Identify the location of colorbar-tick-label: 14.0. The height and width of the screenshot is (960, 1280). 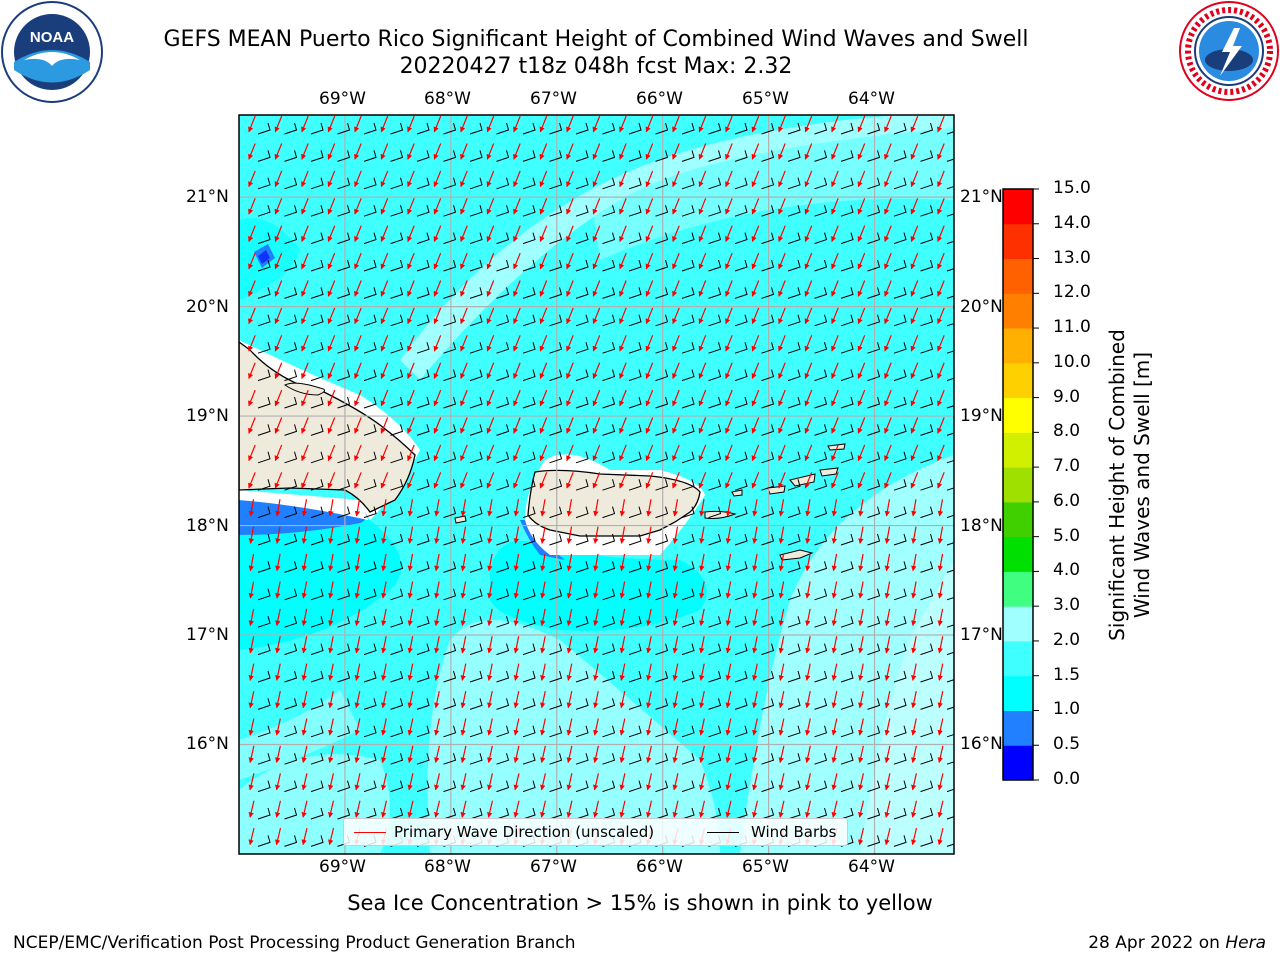
(1072, 222).